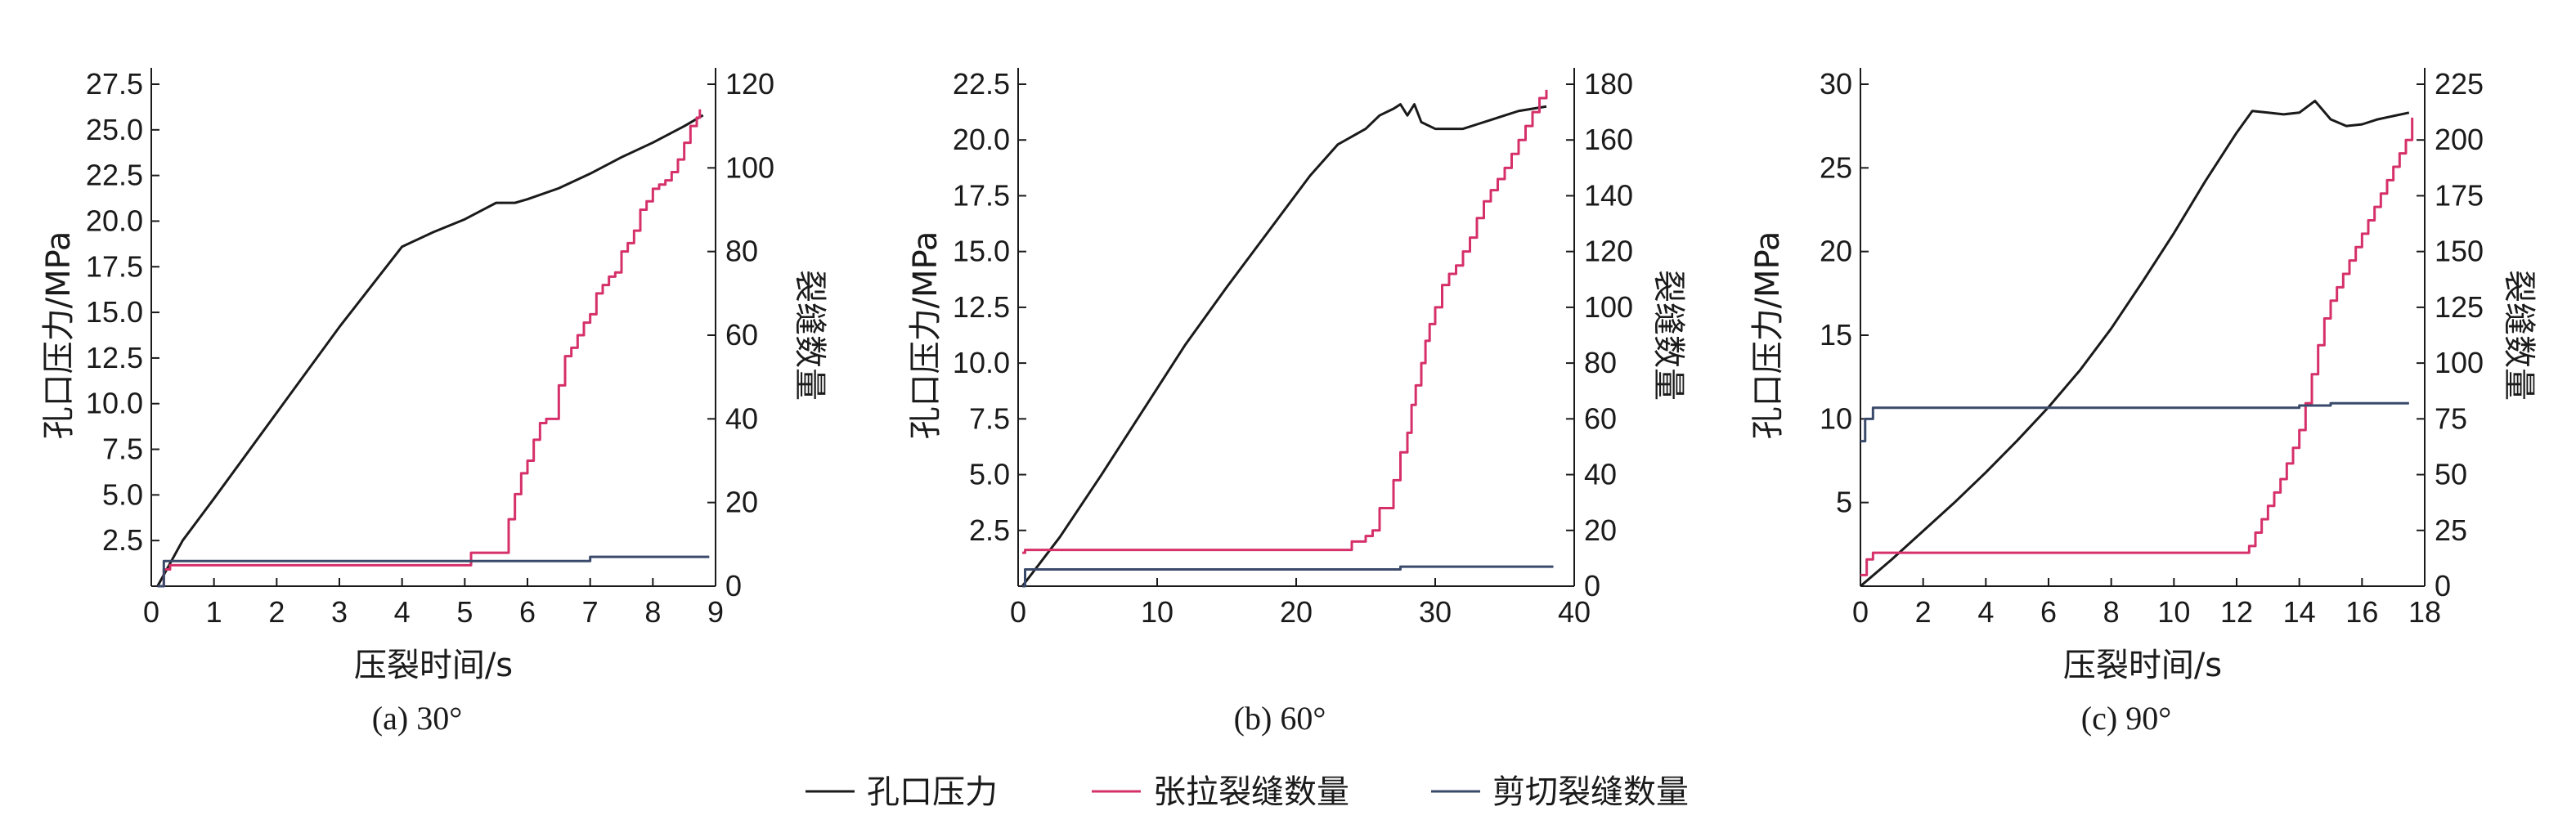  What do you see at coordinates (1844, 502) in the screenshot?
I see `y-tick-label: 5` at bounding box center [1844, 502].